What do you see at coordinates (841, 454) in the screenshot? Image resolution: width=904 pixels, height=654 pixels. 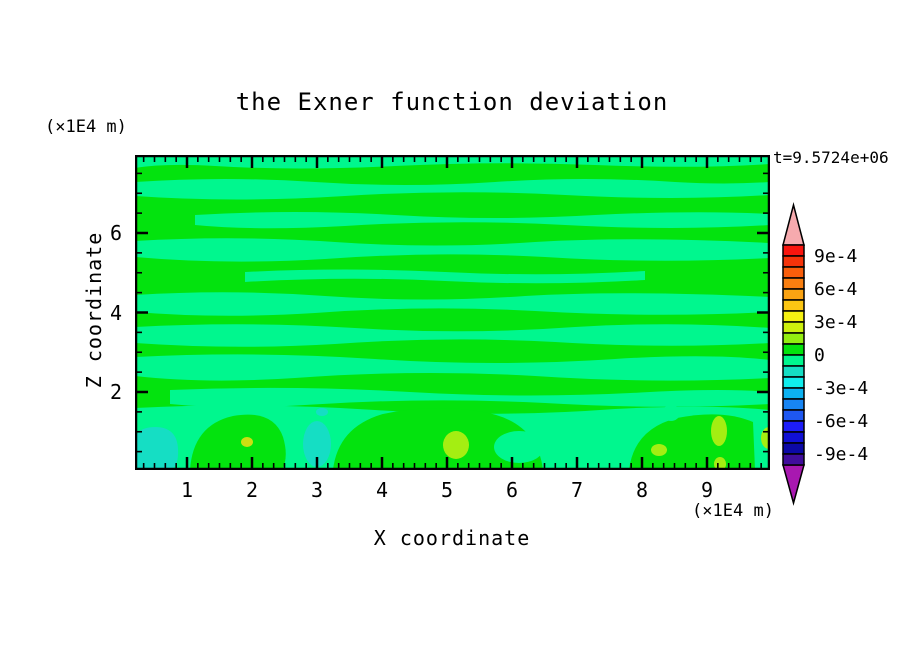 I see `colorbar-label: -9e-4` at bounding box center [841, 454].